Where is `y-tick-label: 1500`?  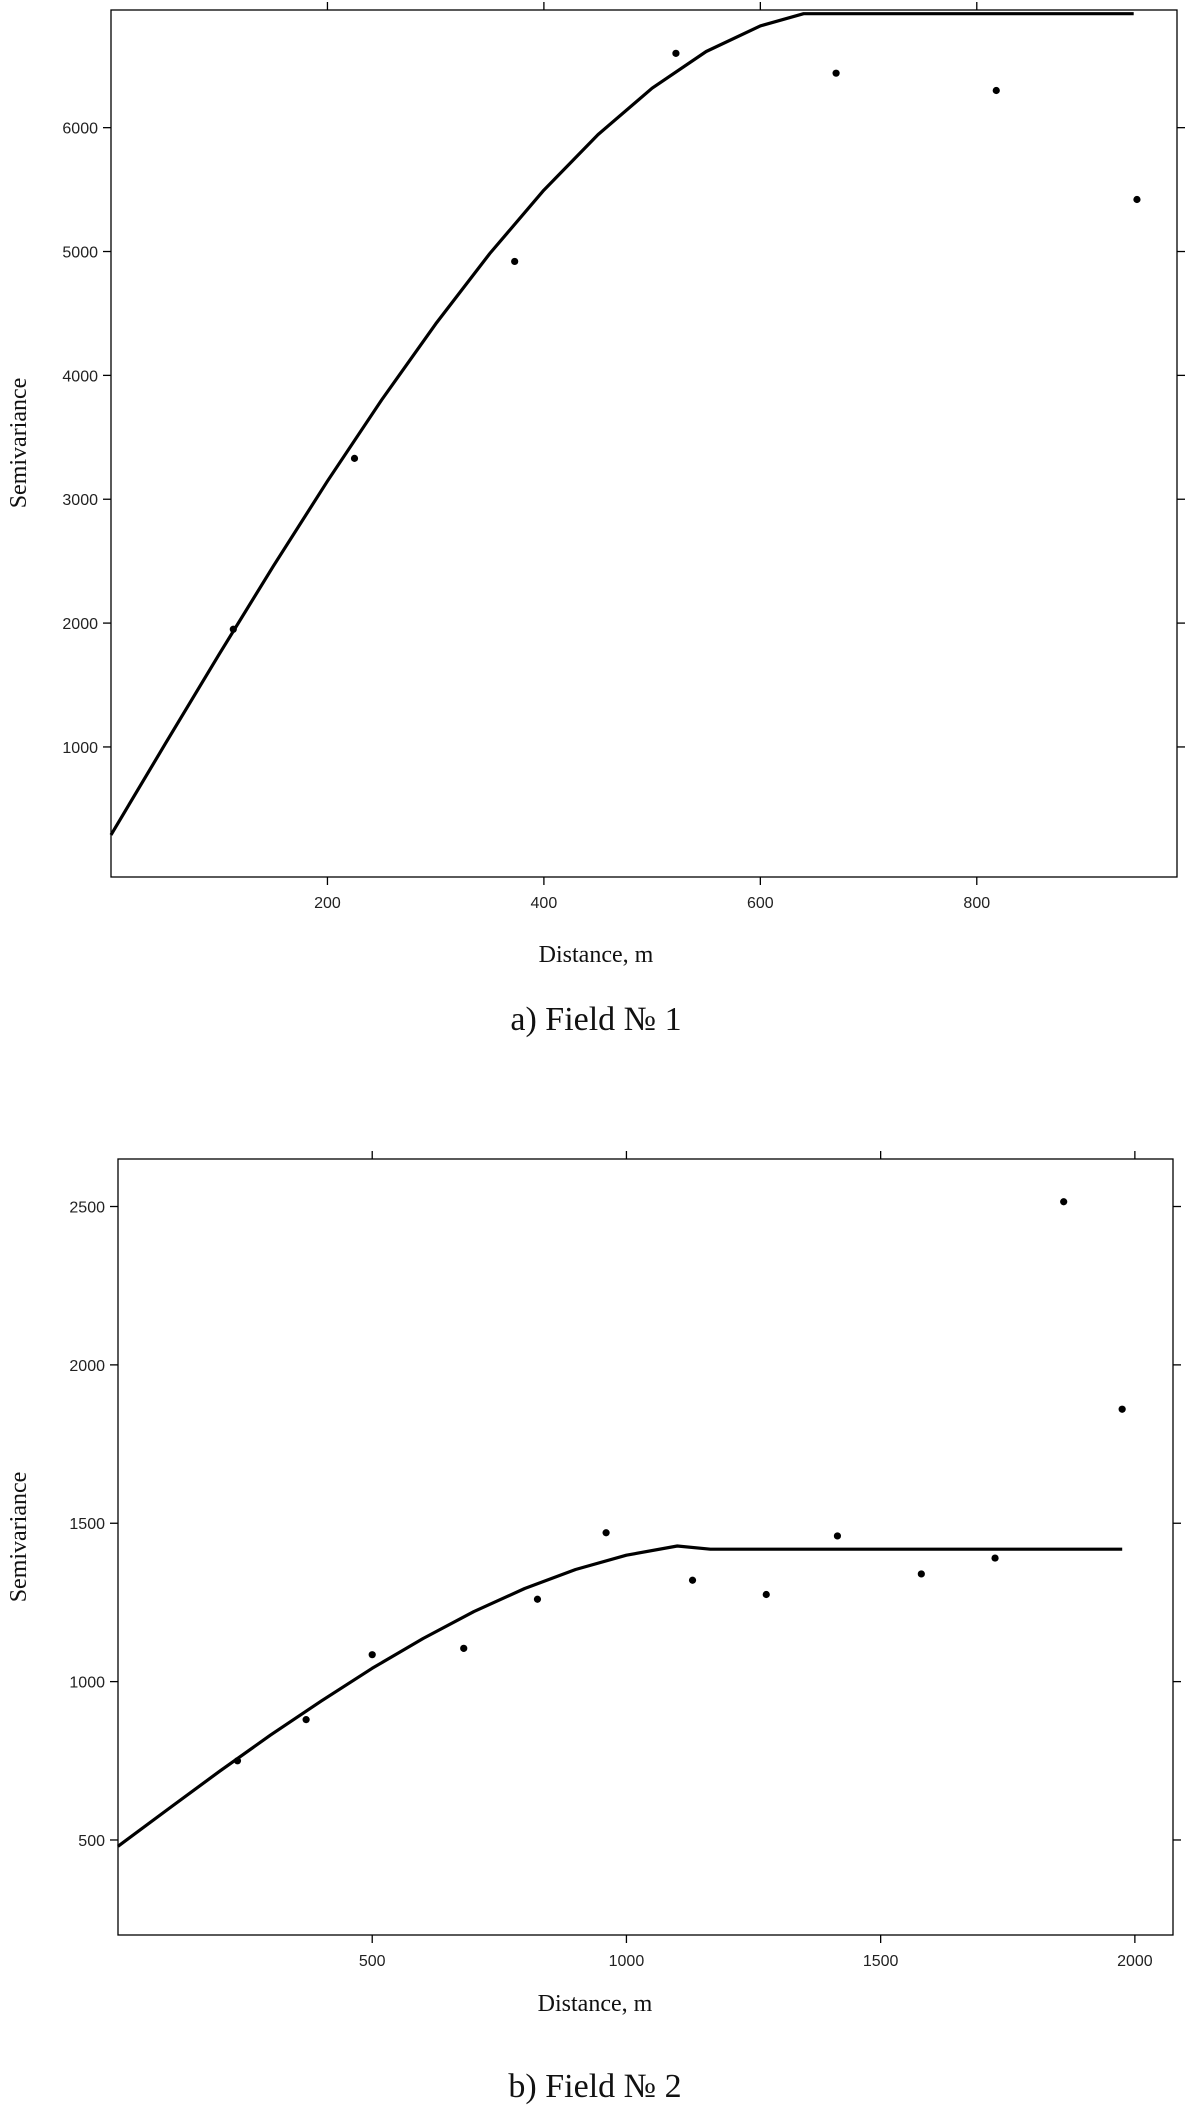 y-tick-label: 1500 is located at coordinates (87, 1524).